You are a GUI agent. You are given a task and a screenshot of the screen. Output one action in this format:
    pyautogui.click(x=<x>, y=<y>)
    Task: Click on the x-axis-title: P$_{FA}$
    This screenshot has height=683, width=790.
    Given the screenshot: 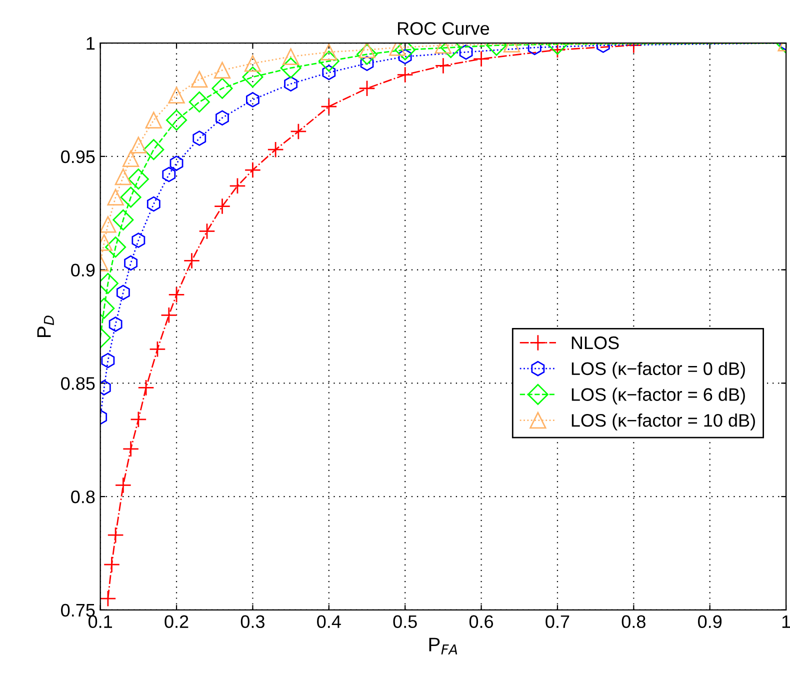 What is the action you would take?
    pyautogui.click(x=443, y=646)
    